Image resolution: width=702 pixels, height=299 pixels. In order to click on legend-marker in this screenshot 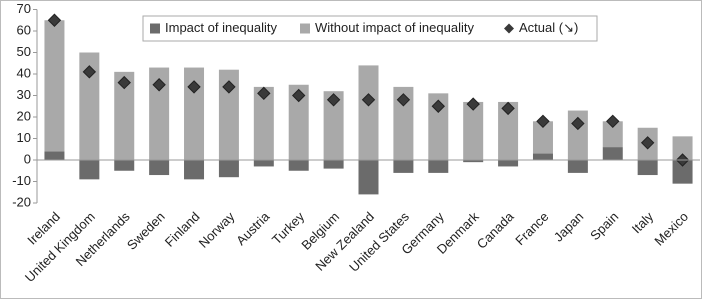, I will do `click(509, 28)`.